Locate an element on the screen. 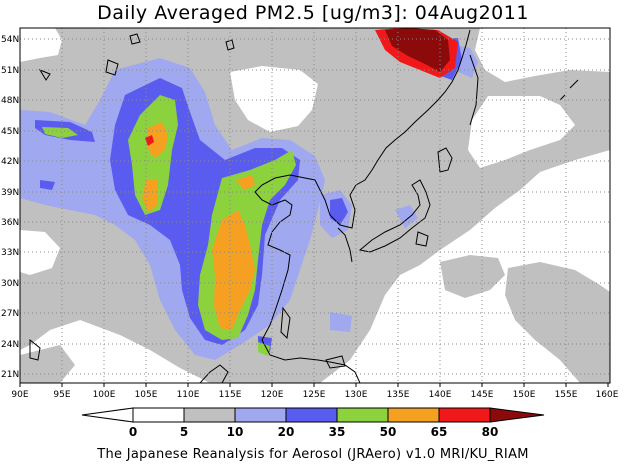  lon-label: 160E is located at coordinates (607, 395).